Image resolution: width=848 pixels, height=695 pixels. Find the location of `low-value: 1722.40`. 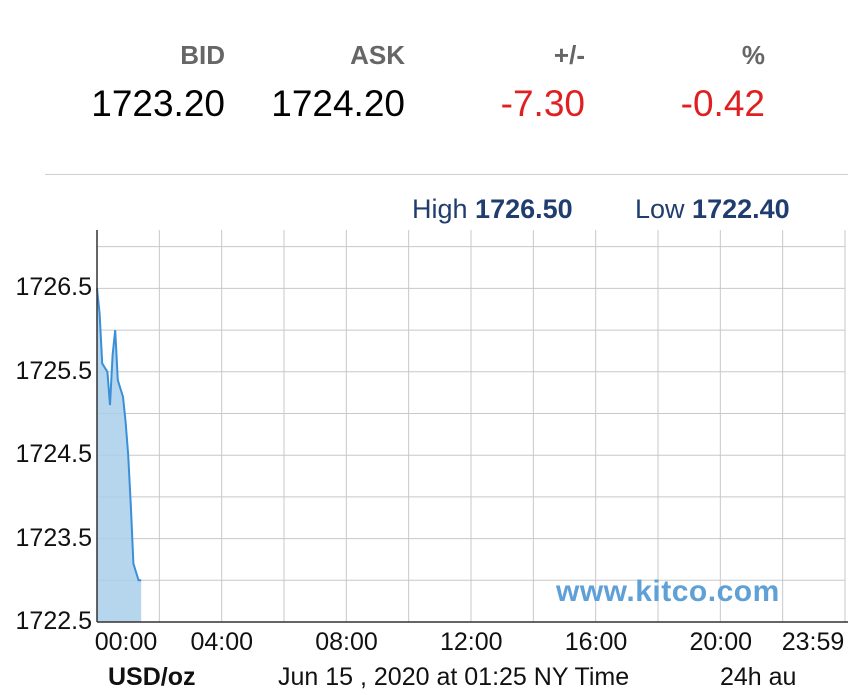

low-value: 1722.40 is located at coordinates (741, 209).